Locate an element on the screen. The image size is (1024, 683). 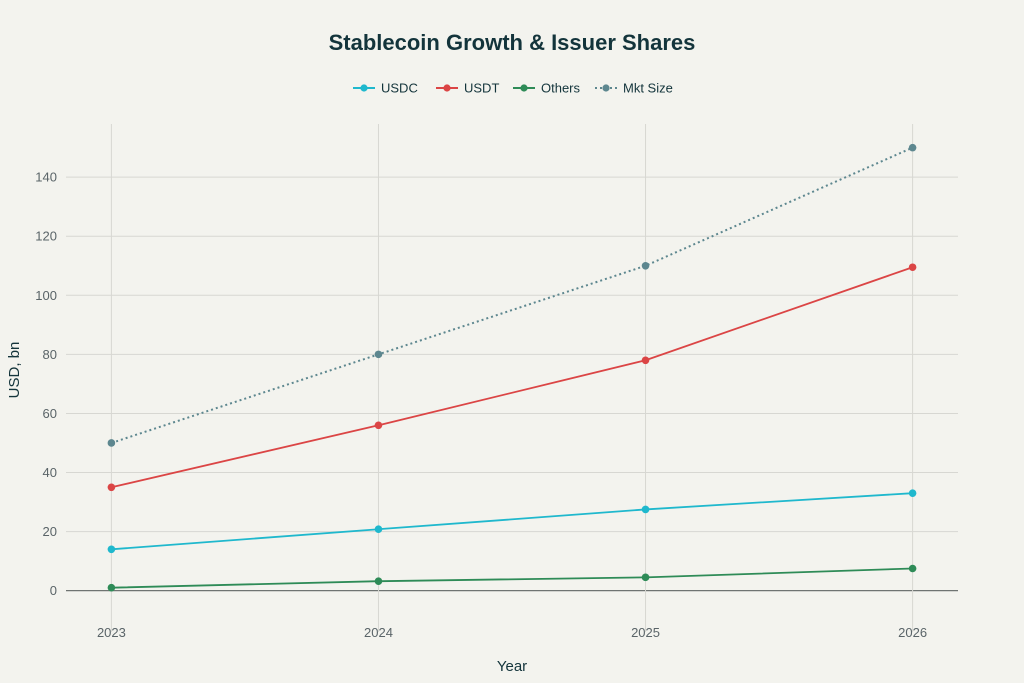
x-tick-label: 2024 is located at coordinates (378, 632).